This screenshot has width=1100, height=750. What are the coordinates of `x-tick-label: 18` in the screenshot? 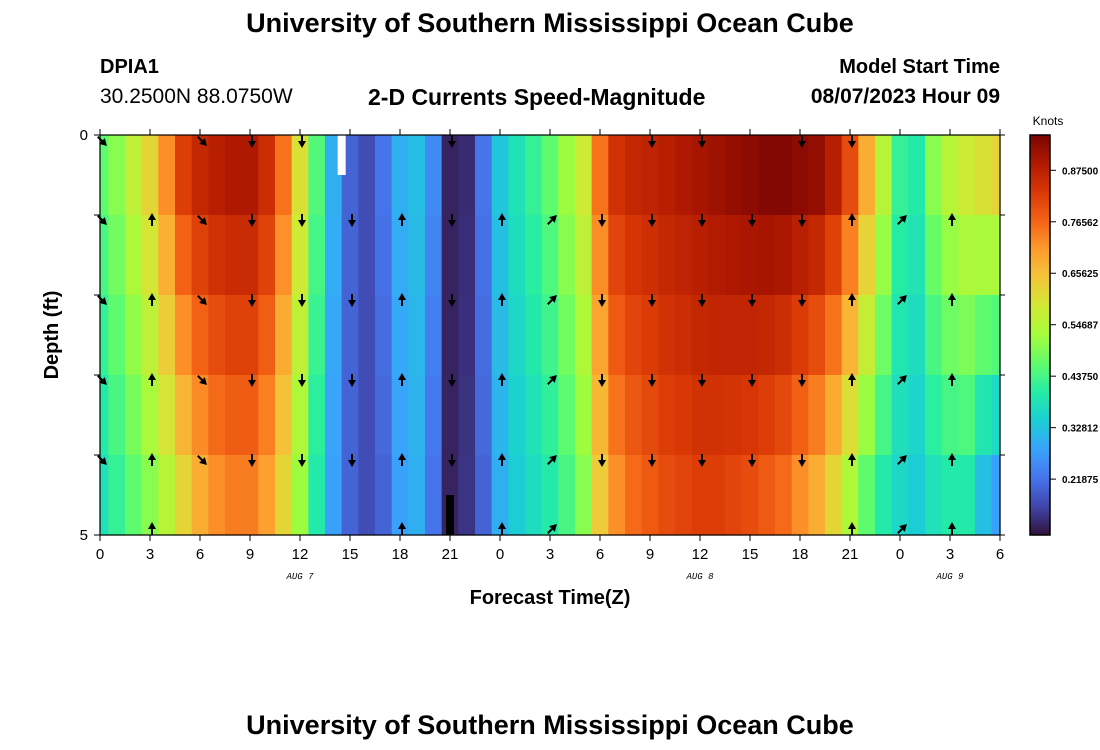 It's located at (400, 554).